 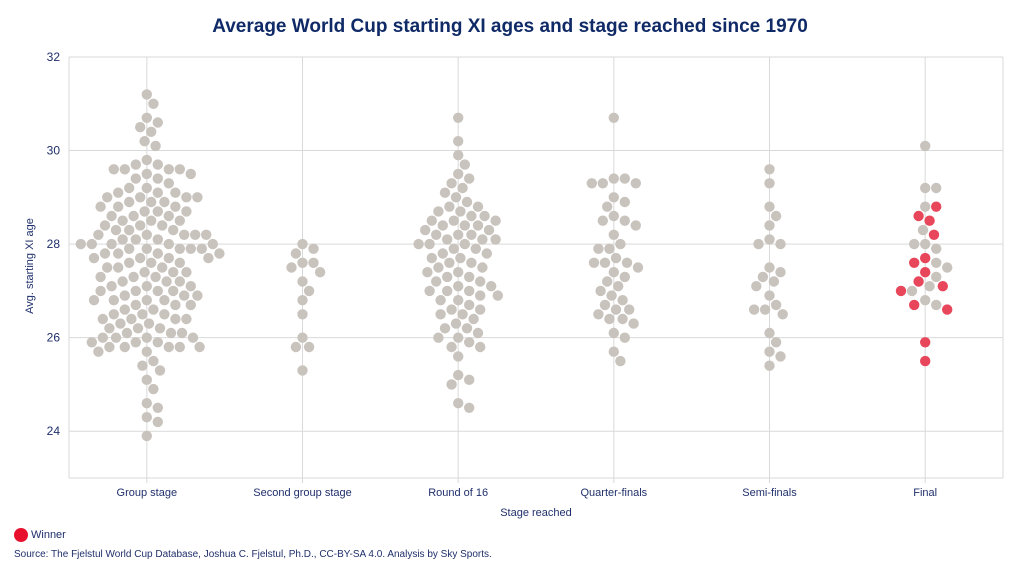 I want to click on winner-legend-marker, so click(x=21, y=535).